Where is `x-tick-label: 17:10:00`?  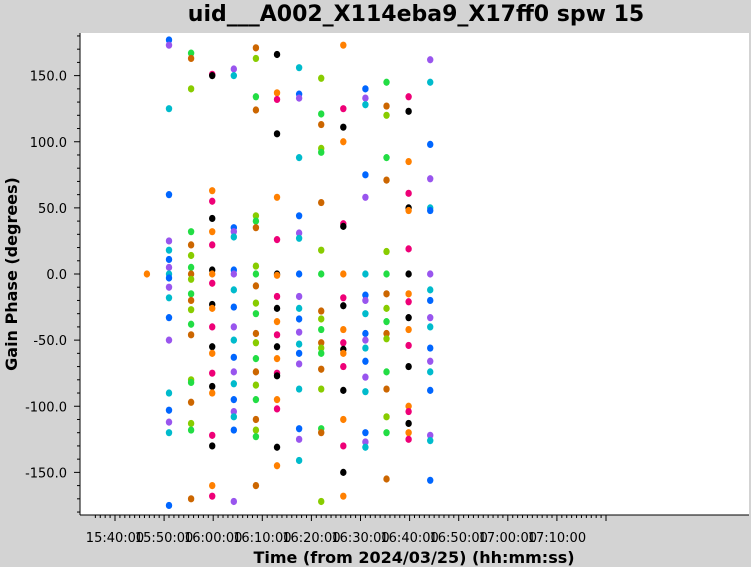 x-tick-label: 17:10:00 is located at coordinates (557, 538).